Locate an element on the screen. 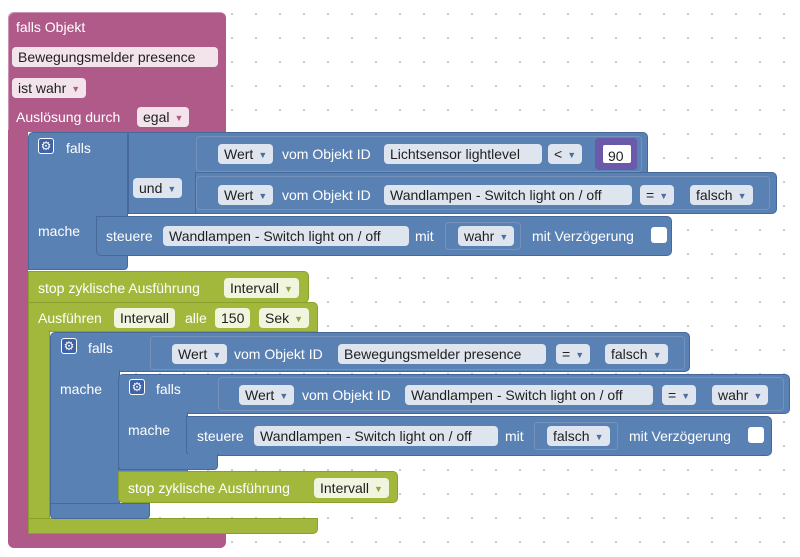 Image resolution: width=800 pixels, height=557 pixels. if2-input-slot is located at coordinates (417, 353).